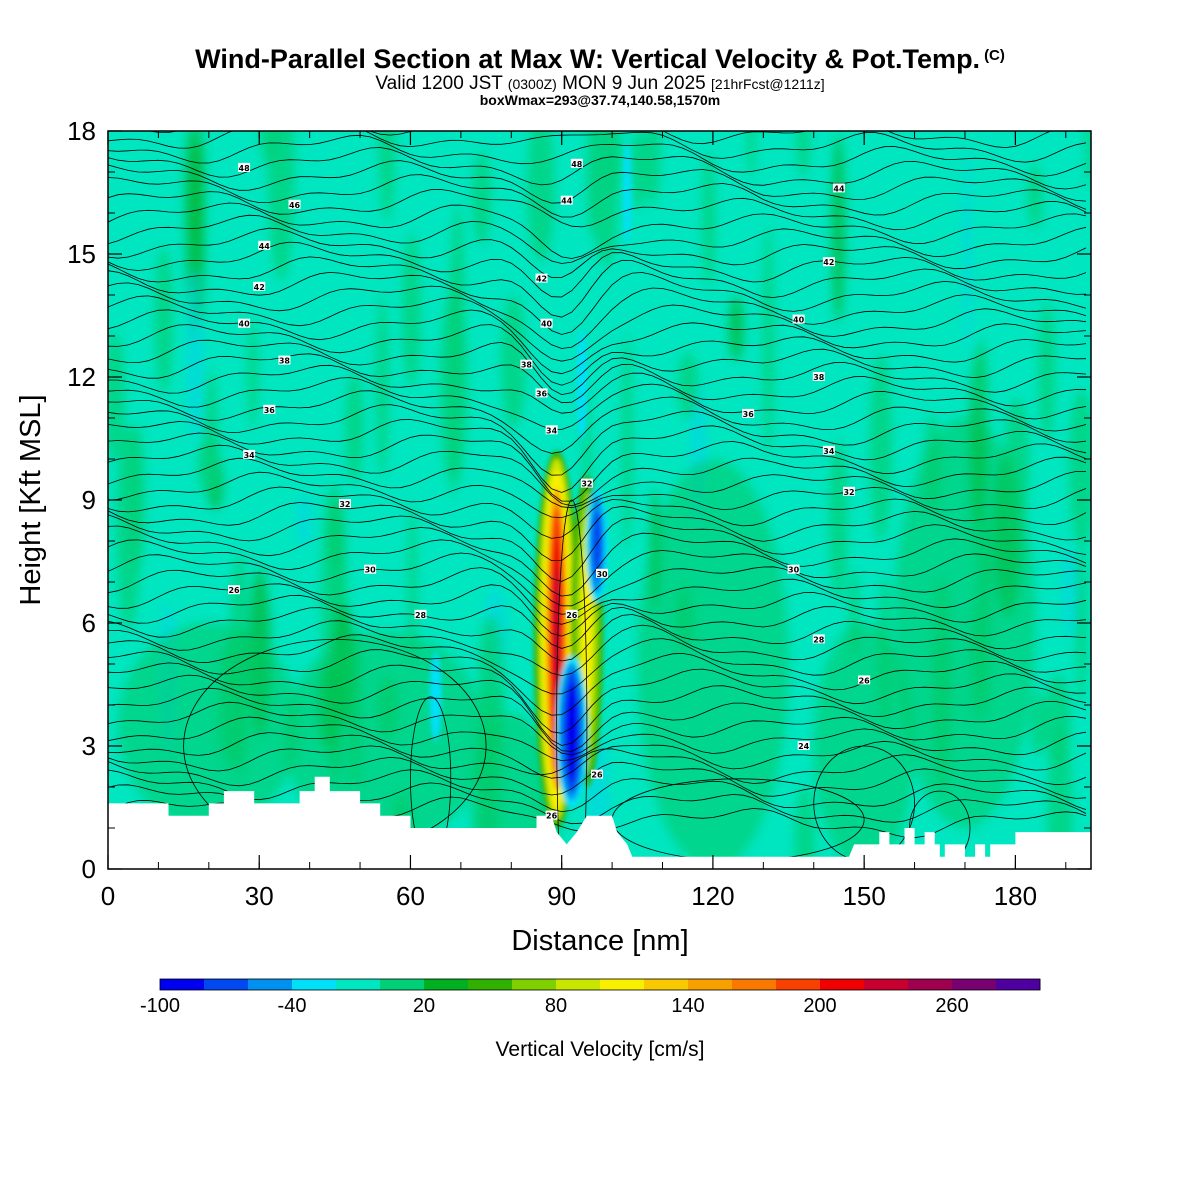  What do you see at coordinates (89, 623) in the screenshot?
I see `y-tick-label: 6` at bounding box center [89, 623].